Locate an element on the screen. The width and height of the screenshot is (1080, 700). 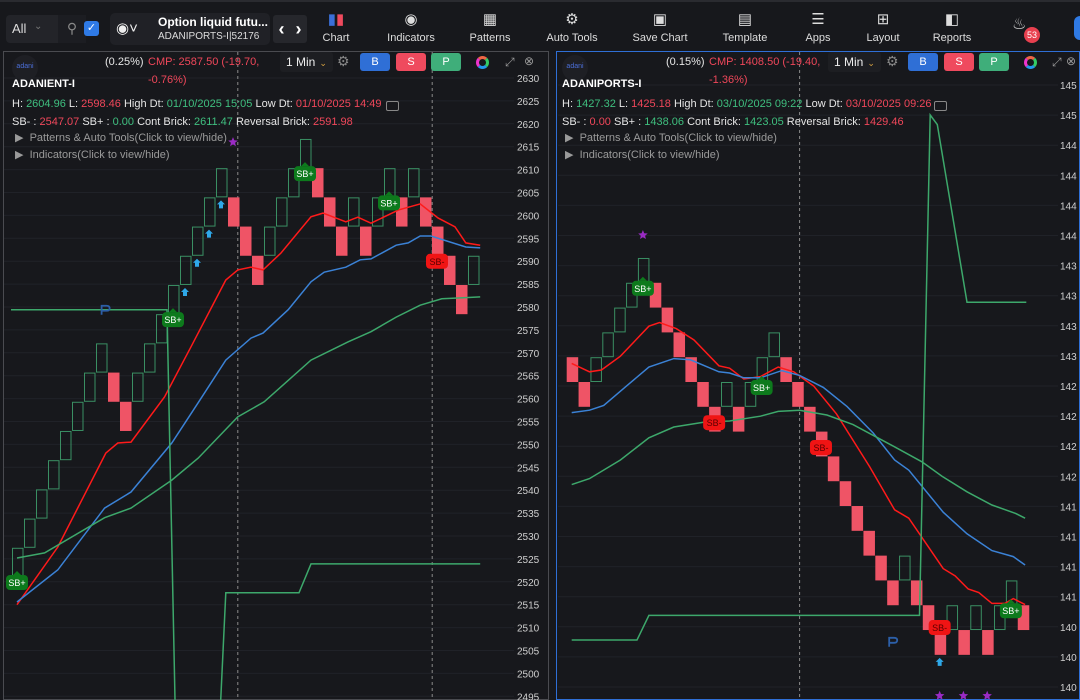
toolbar-auto-tools: ⚙ Auto Tools is located at coordinates (571, 27).